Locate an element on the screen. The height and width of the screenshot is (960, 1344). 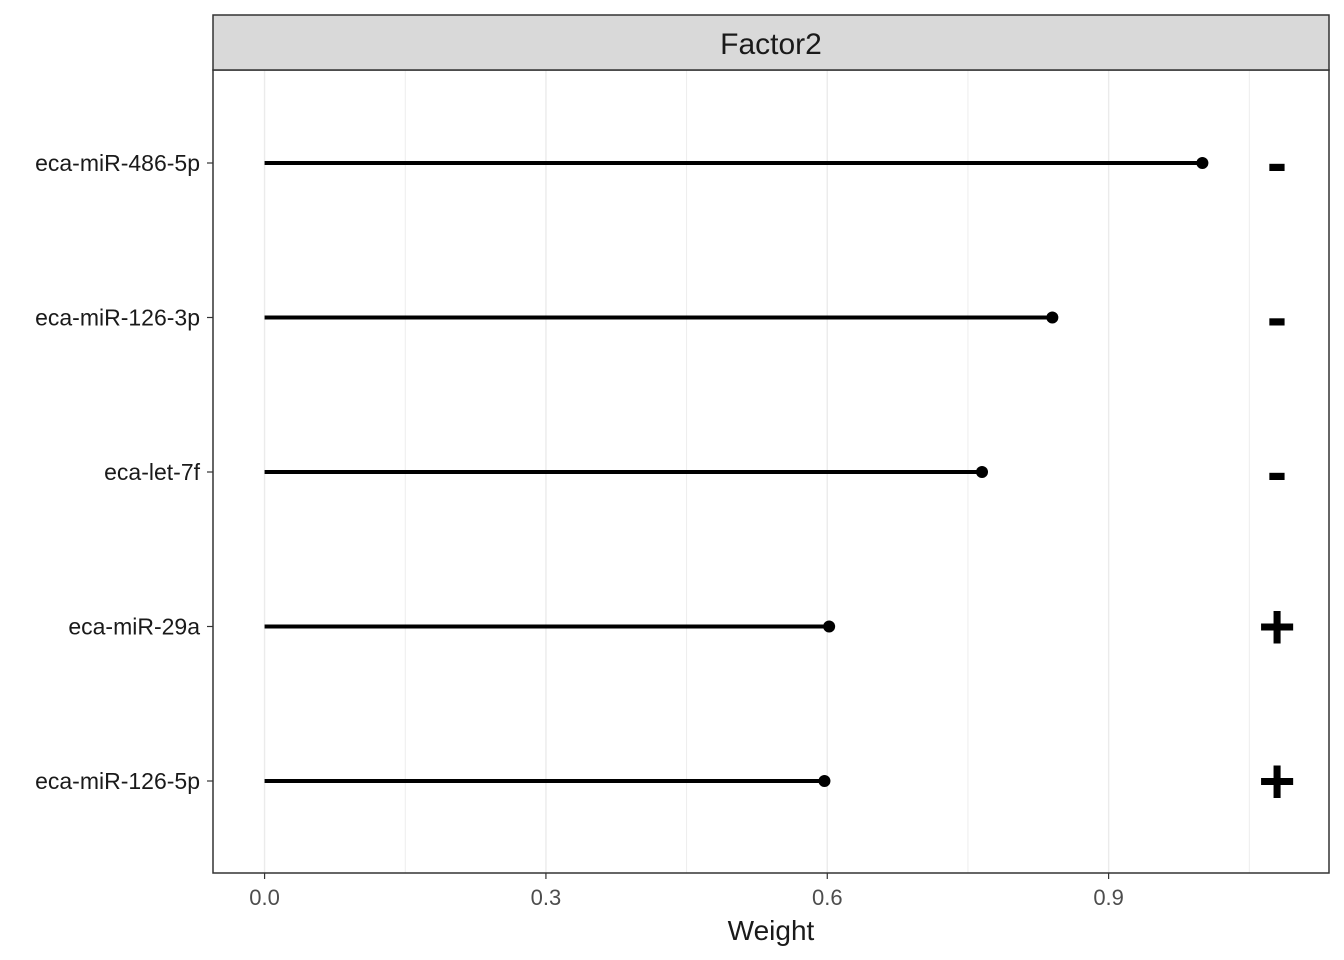
y-tick-label: eca-miR-486-5p is located at coordinates (117, 163).